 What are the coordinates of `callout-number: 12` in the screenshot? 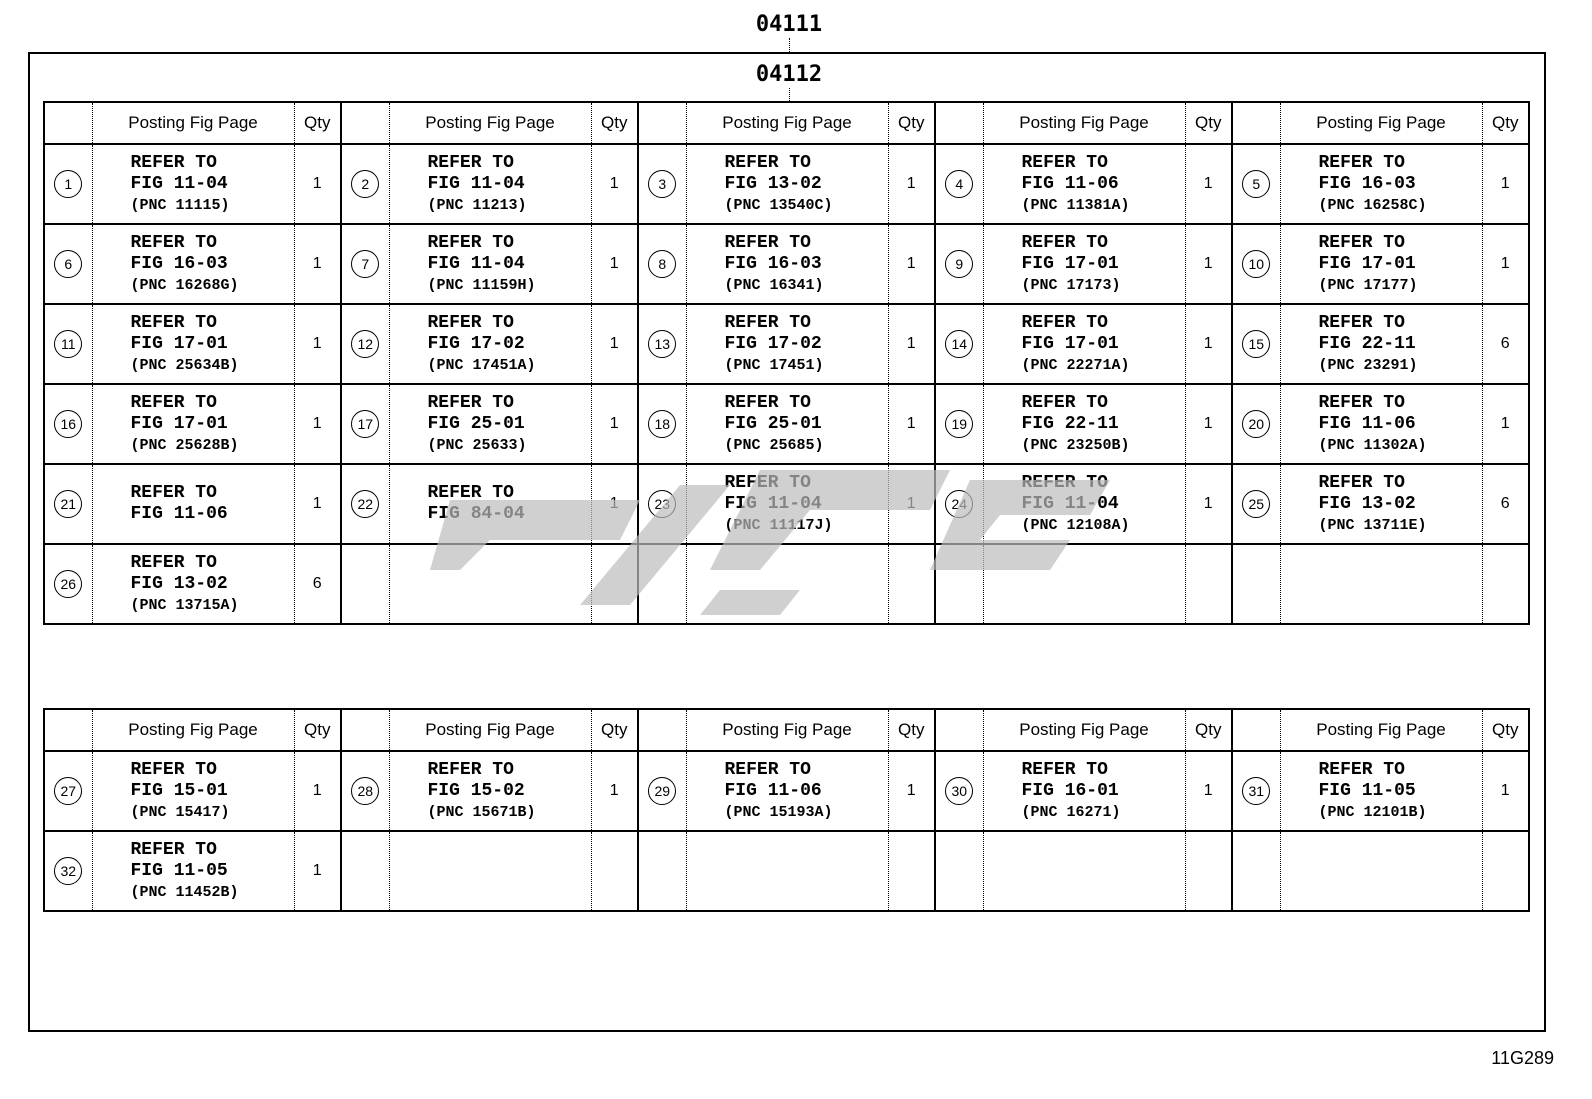 It's located at (365, 344).